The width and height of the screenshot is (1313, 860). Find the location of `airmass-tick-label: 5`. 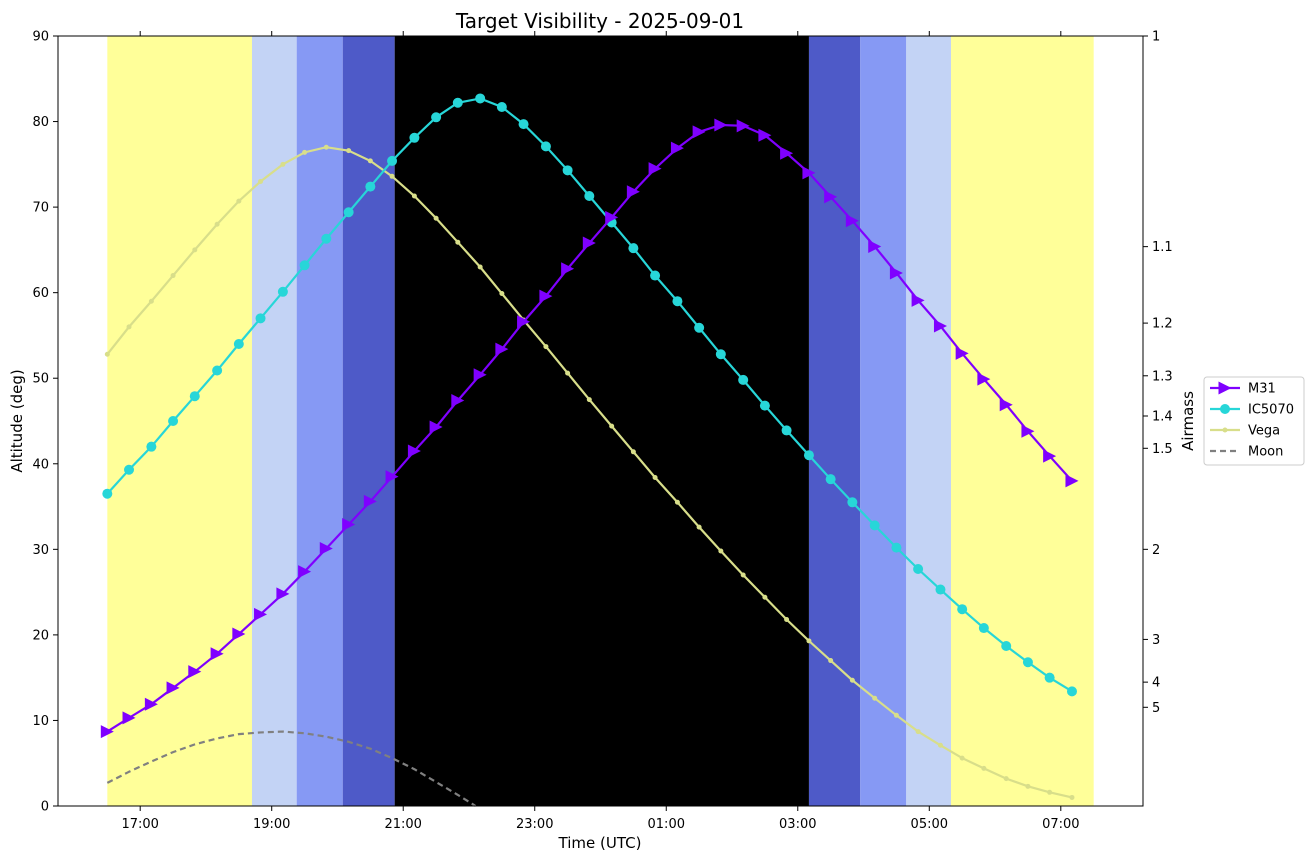

airmass-tick-label: 5 is located at coordinates (1156, 708).